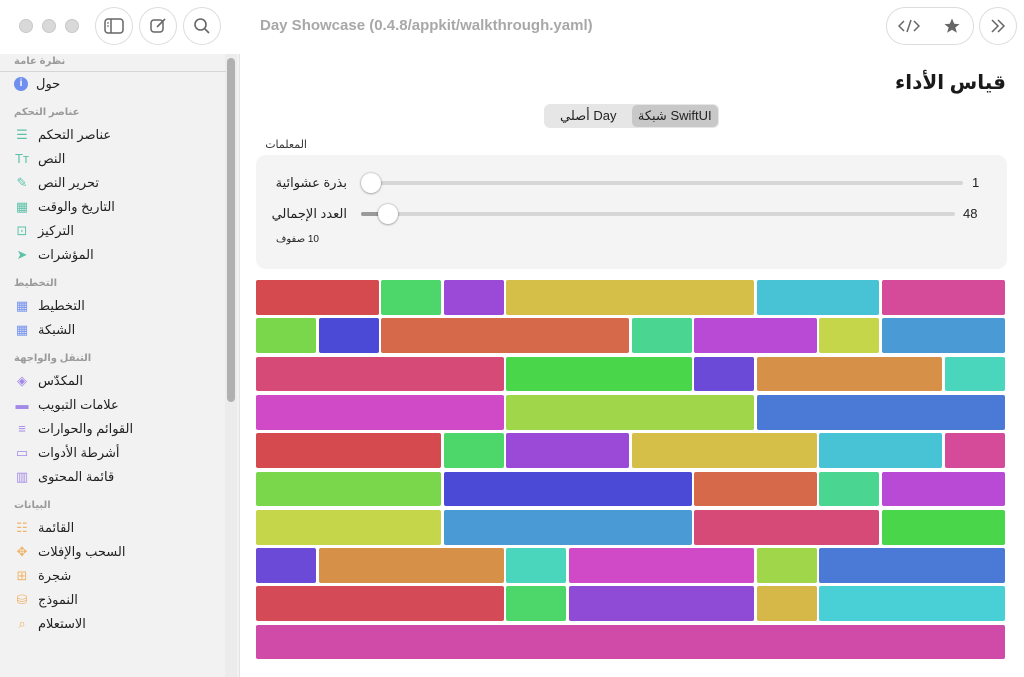 This screenshot has height=677, width=1024. I want to click on sidebar-item: ▥ قائمة المحتوى, so click(64, 477).